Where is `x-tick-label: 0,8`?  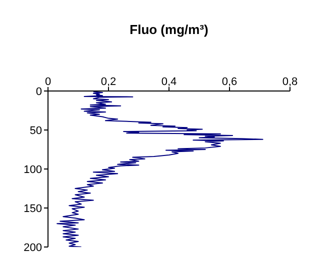
x-tick-label: 0,8 is located at coordinates (290, 82).